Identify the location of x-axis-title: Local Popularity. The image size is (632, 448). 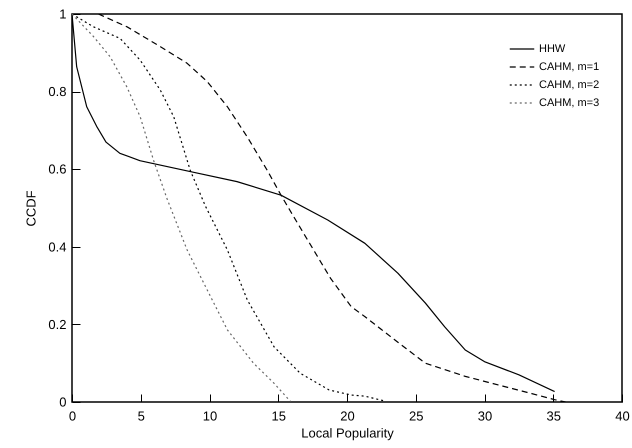
(347, 433).